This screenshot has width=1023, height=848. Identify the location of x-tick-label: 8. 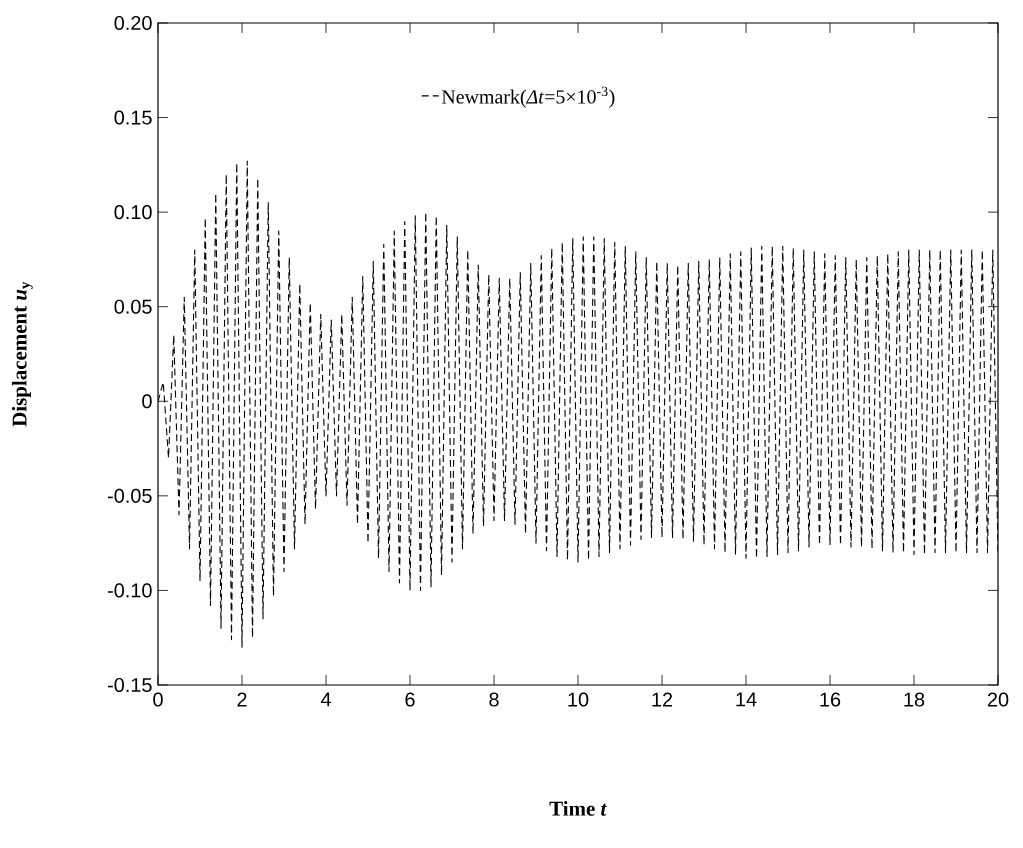
(494, 699).